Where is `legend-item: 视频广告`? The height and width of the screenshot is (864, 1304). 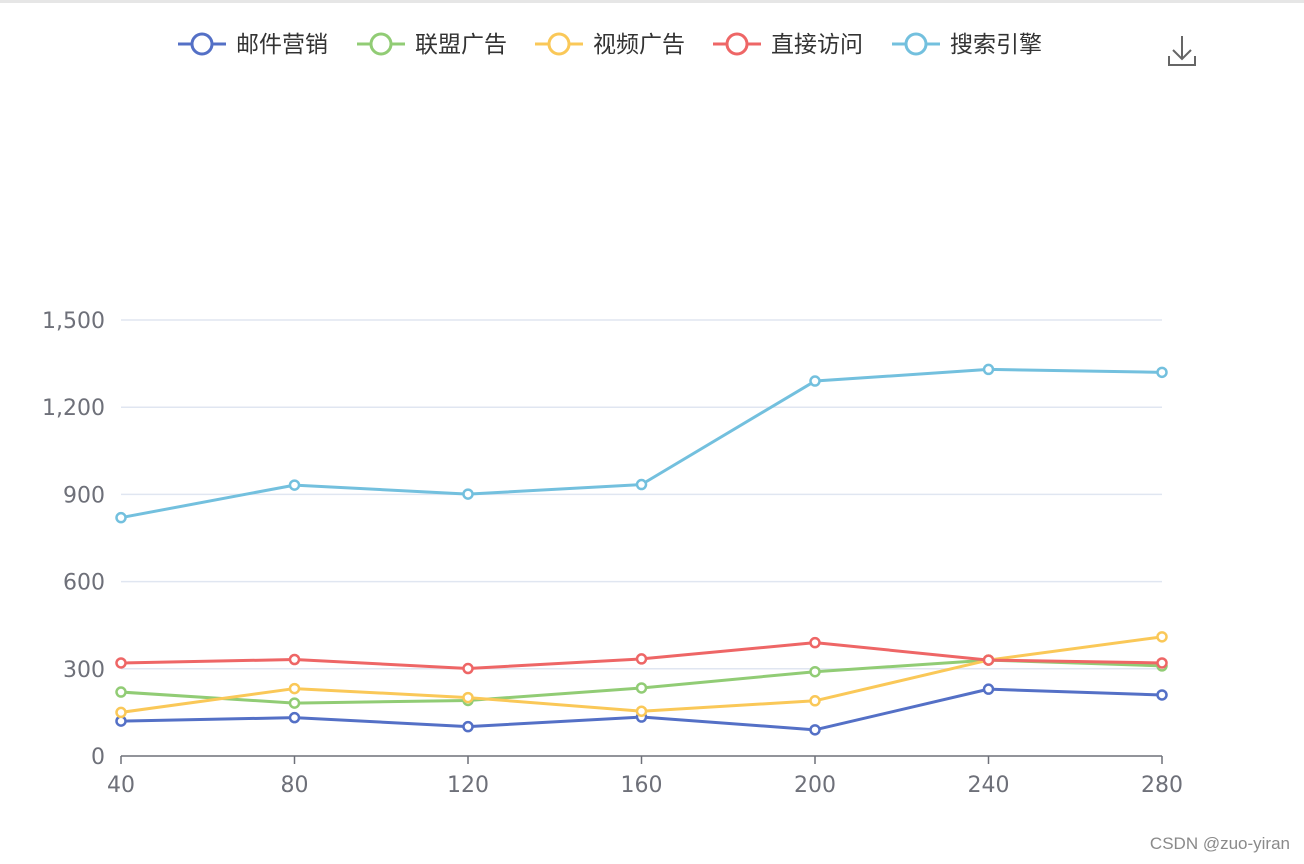
legend-item: 视频广告 is located at coordinates (610, 45).